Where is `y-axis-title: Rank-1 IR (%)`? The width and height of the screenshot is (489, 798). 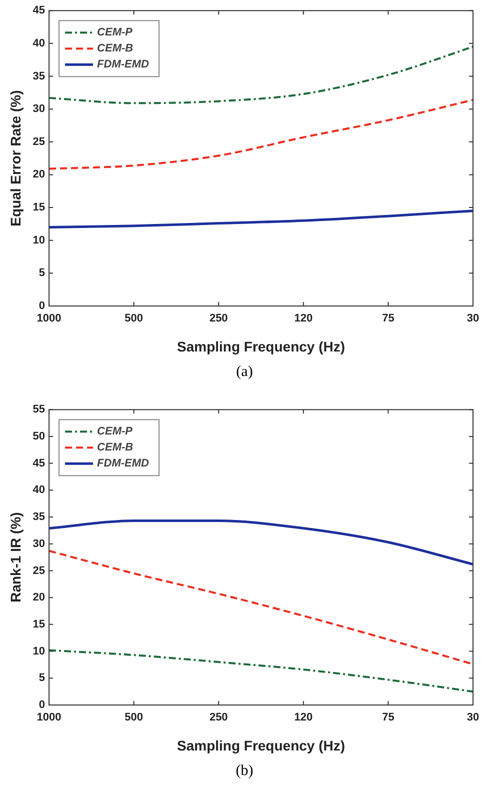 y-axis-title: Rank-1 IR (%) is located at coordinates (15, 557).